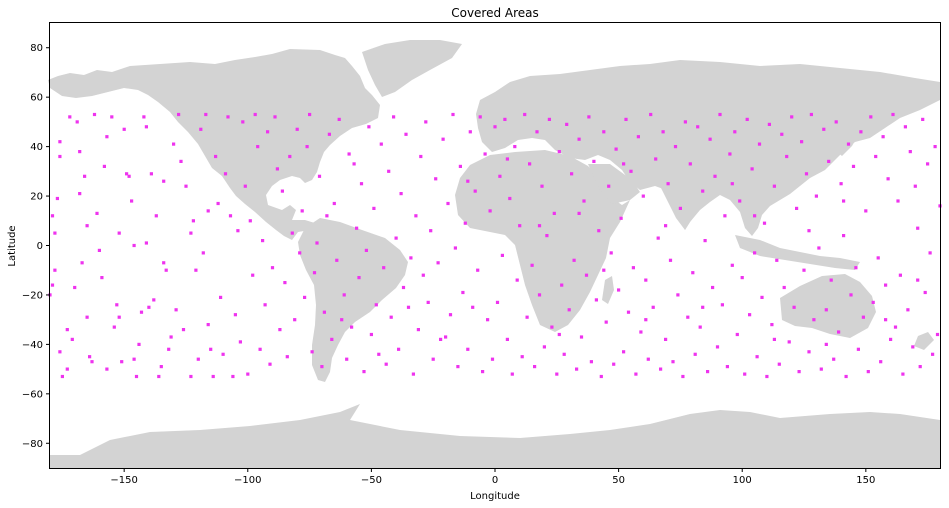 The image size is (949, 508). I want to click on x-tick-label: 0, so click(495, 480).